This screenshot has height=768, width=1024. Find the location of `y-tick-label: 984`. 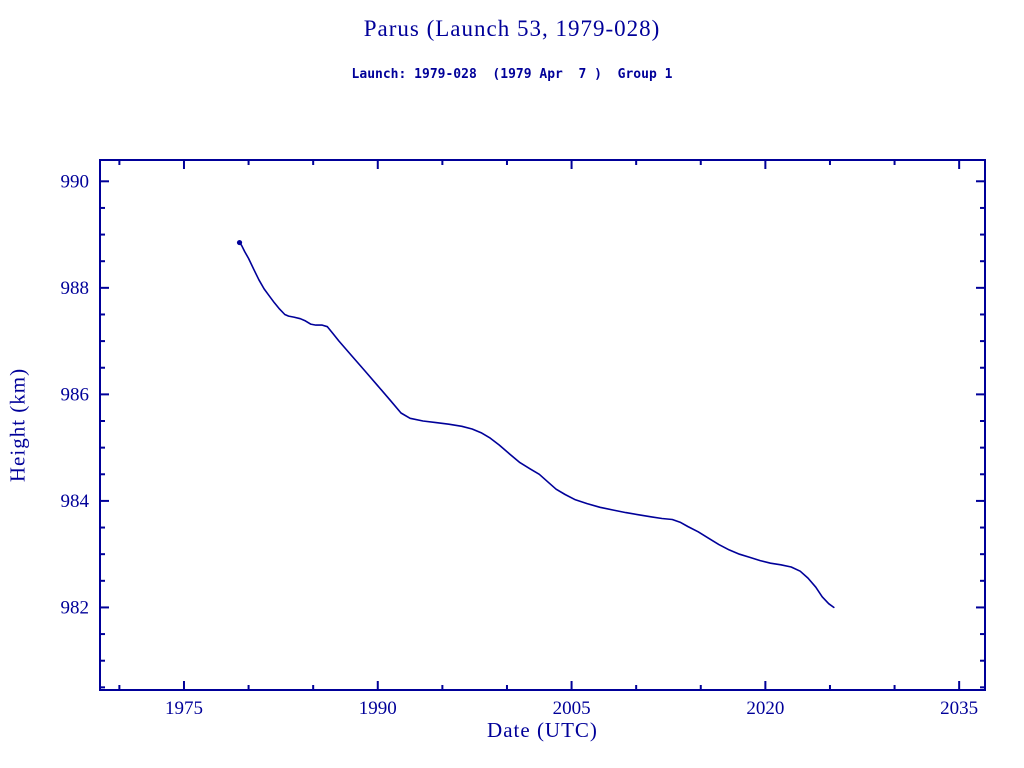

y-tick-label: 984 is located at coordinates (75, 501).